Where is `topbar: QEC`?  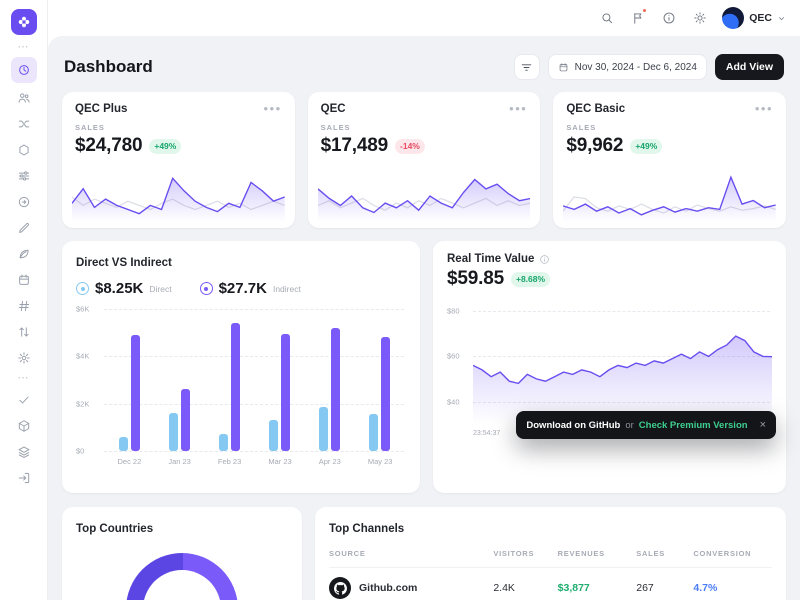
topbar: QEC is located at coordinates (424, 18).